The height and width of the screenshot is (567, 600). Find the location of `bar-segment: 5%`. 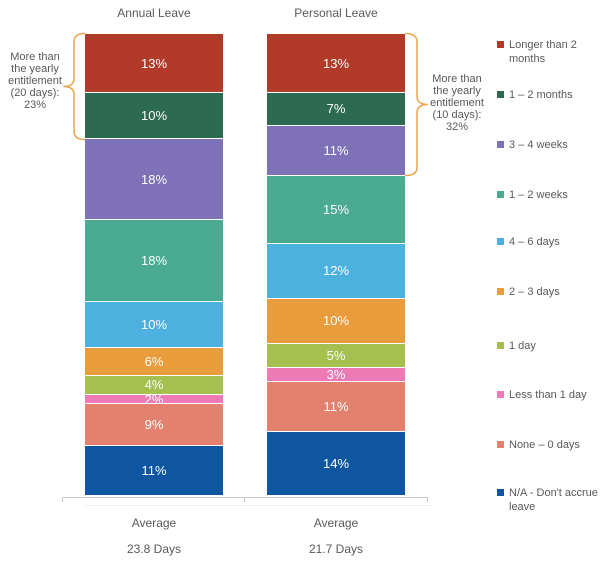

bar-segment: 5% is located at coordinates (336, 355).